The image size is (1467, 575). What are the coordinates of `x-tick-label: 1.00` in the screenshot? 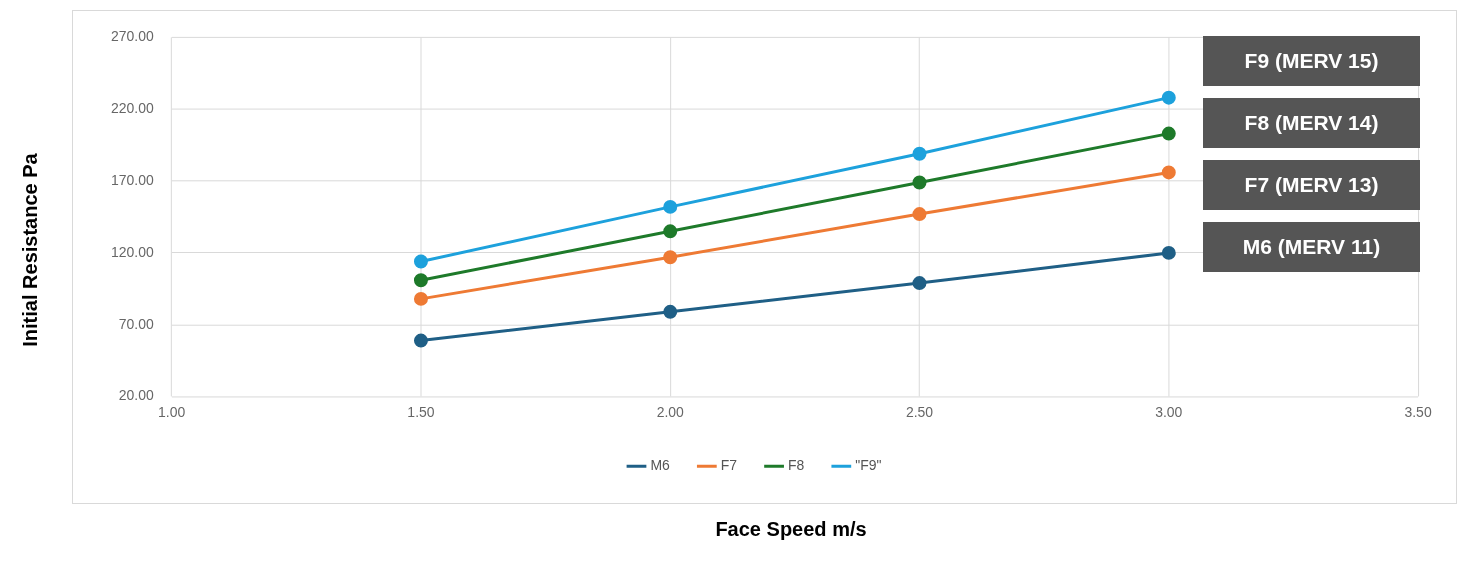 It's located at (172, 411).